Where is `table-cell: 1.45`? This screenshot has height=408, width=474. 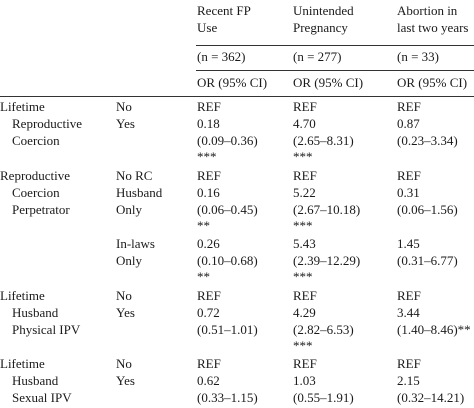 table-cell: 1.45 is located at coordinates (408, 243).